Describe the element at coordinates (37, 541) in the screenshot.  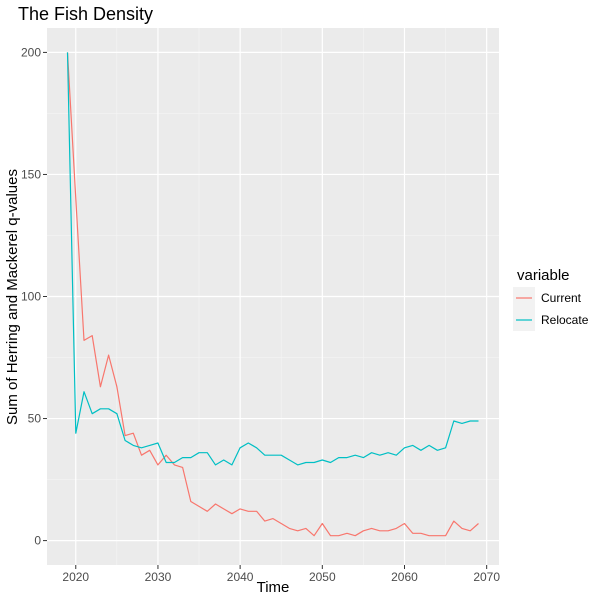
I see `y-tick-label: 0` at that location.